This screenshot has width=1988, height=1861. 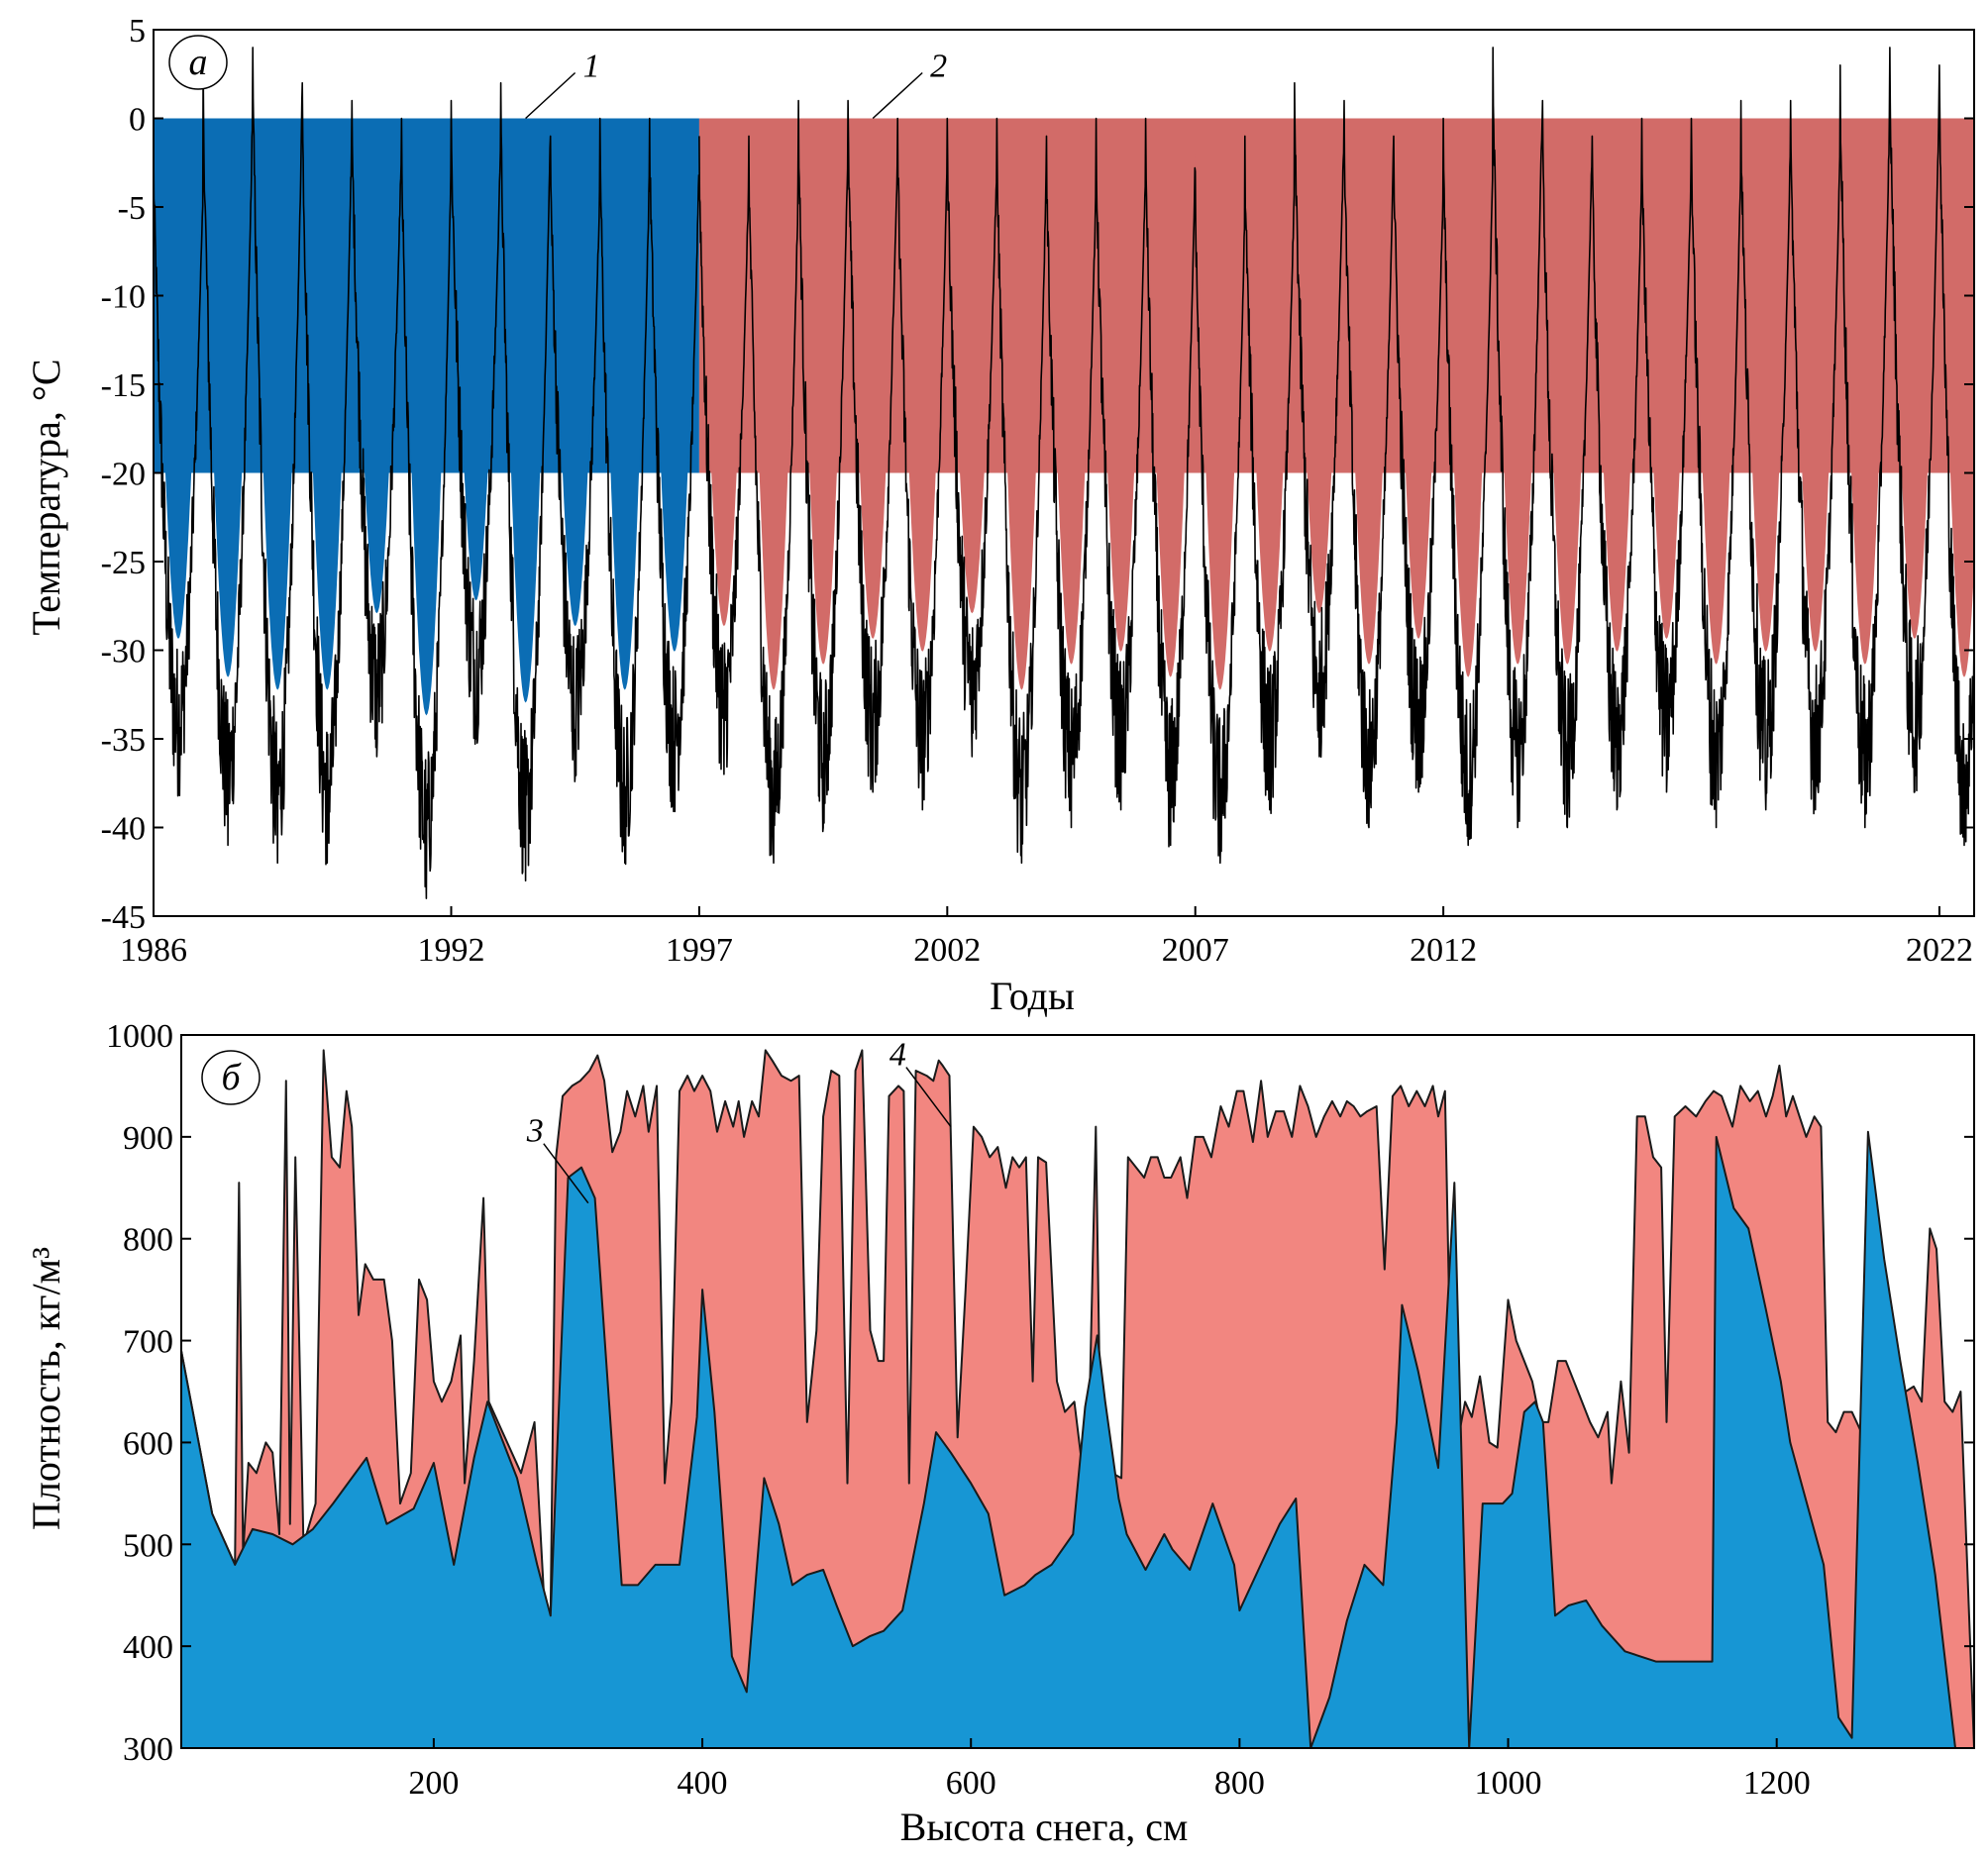 I want to click on x-tick-label: 600, so click(x=971, y=1783).